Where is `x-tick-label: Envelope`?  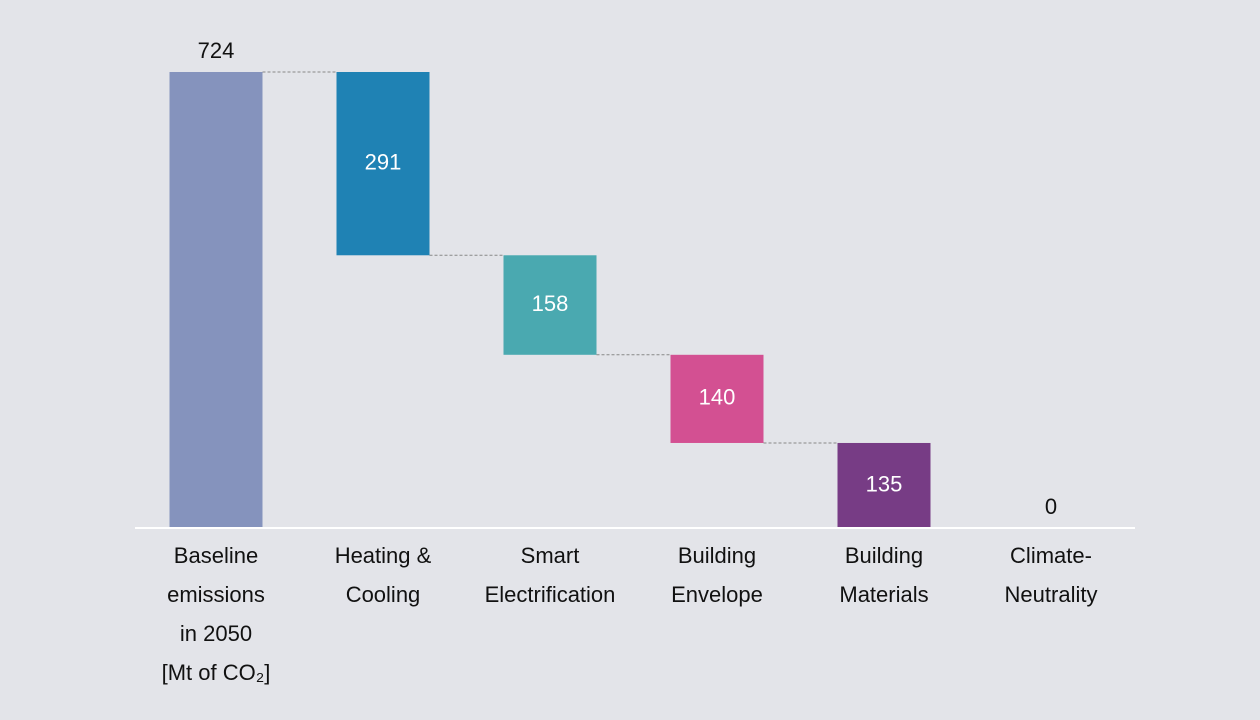
x-tick-label: Envelope is located at coordinates (717, 594).